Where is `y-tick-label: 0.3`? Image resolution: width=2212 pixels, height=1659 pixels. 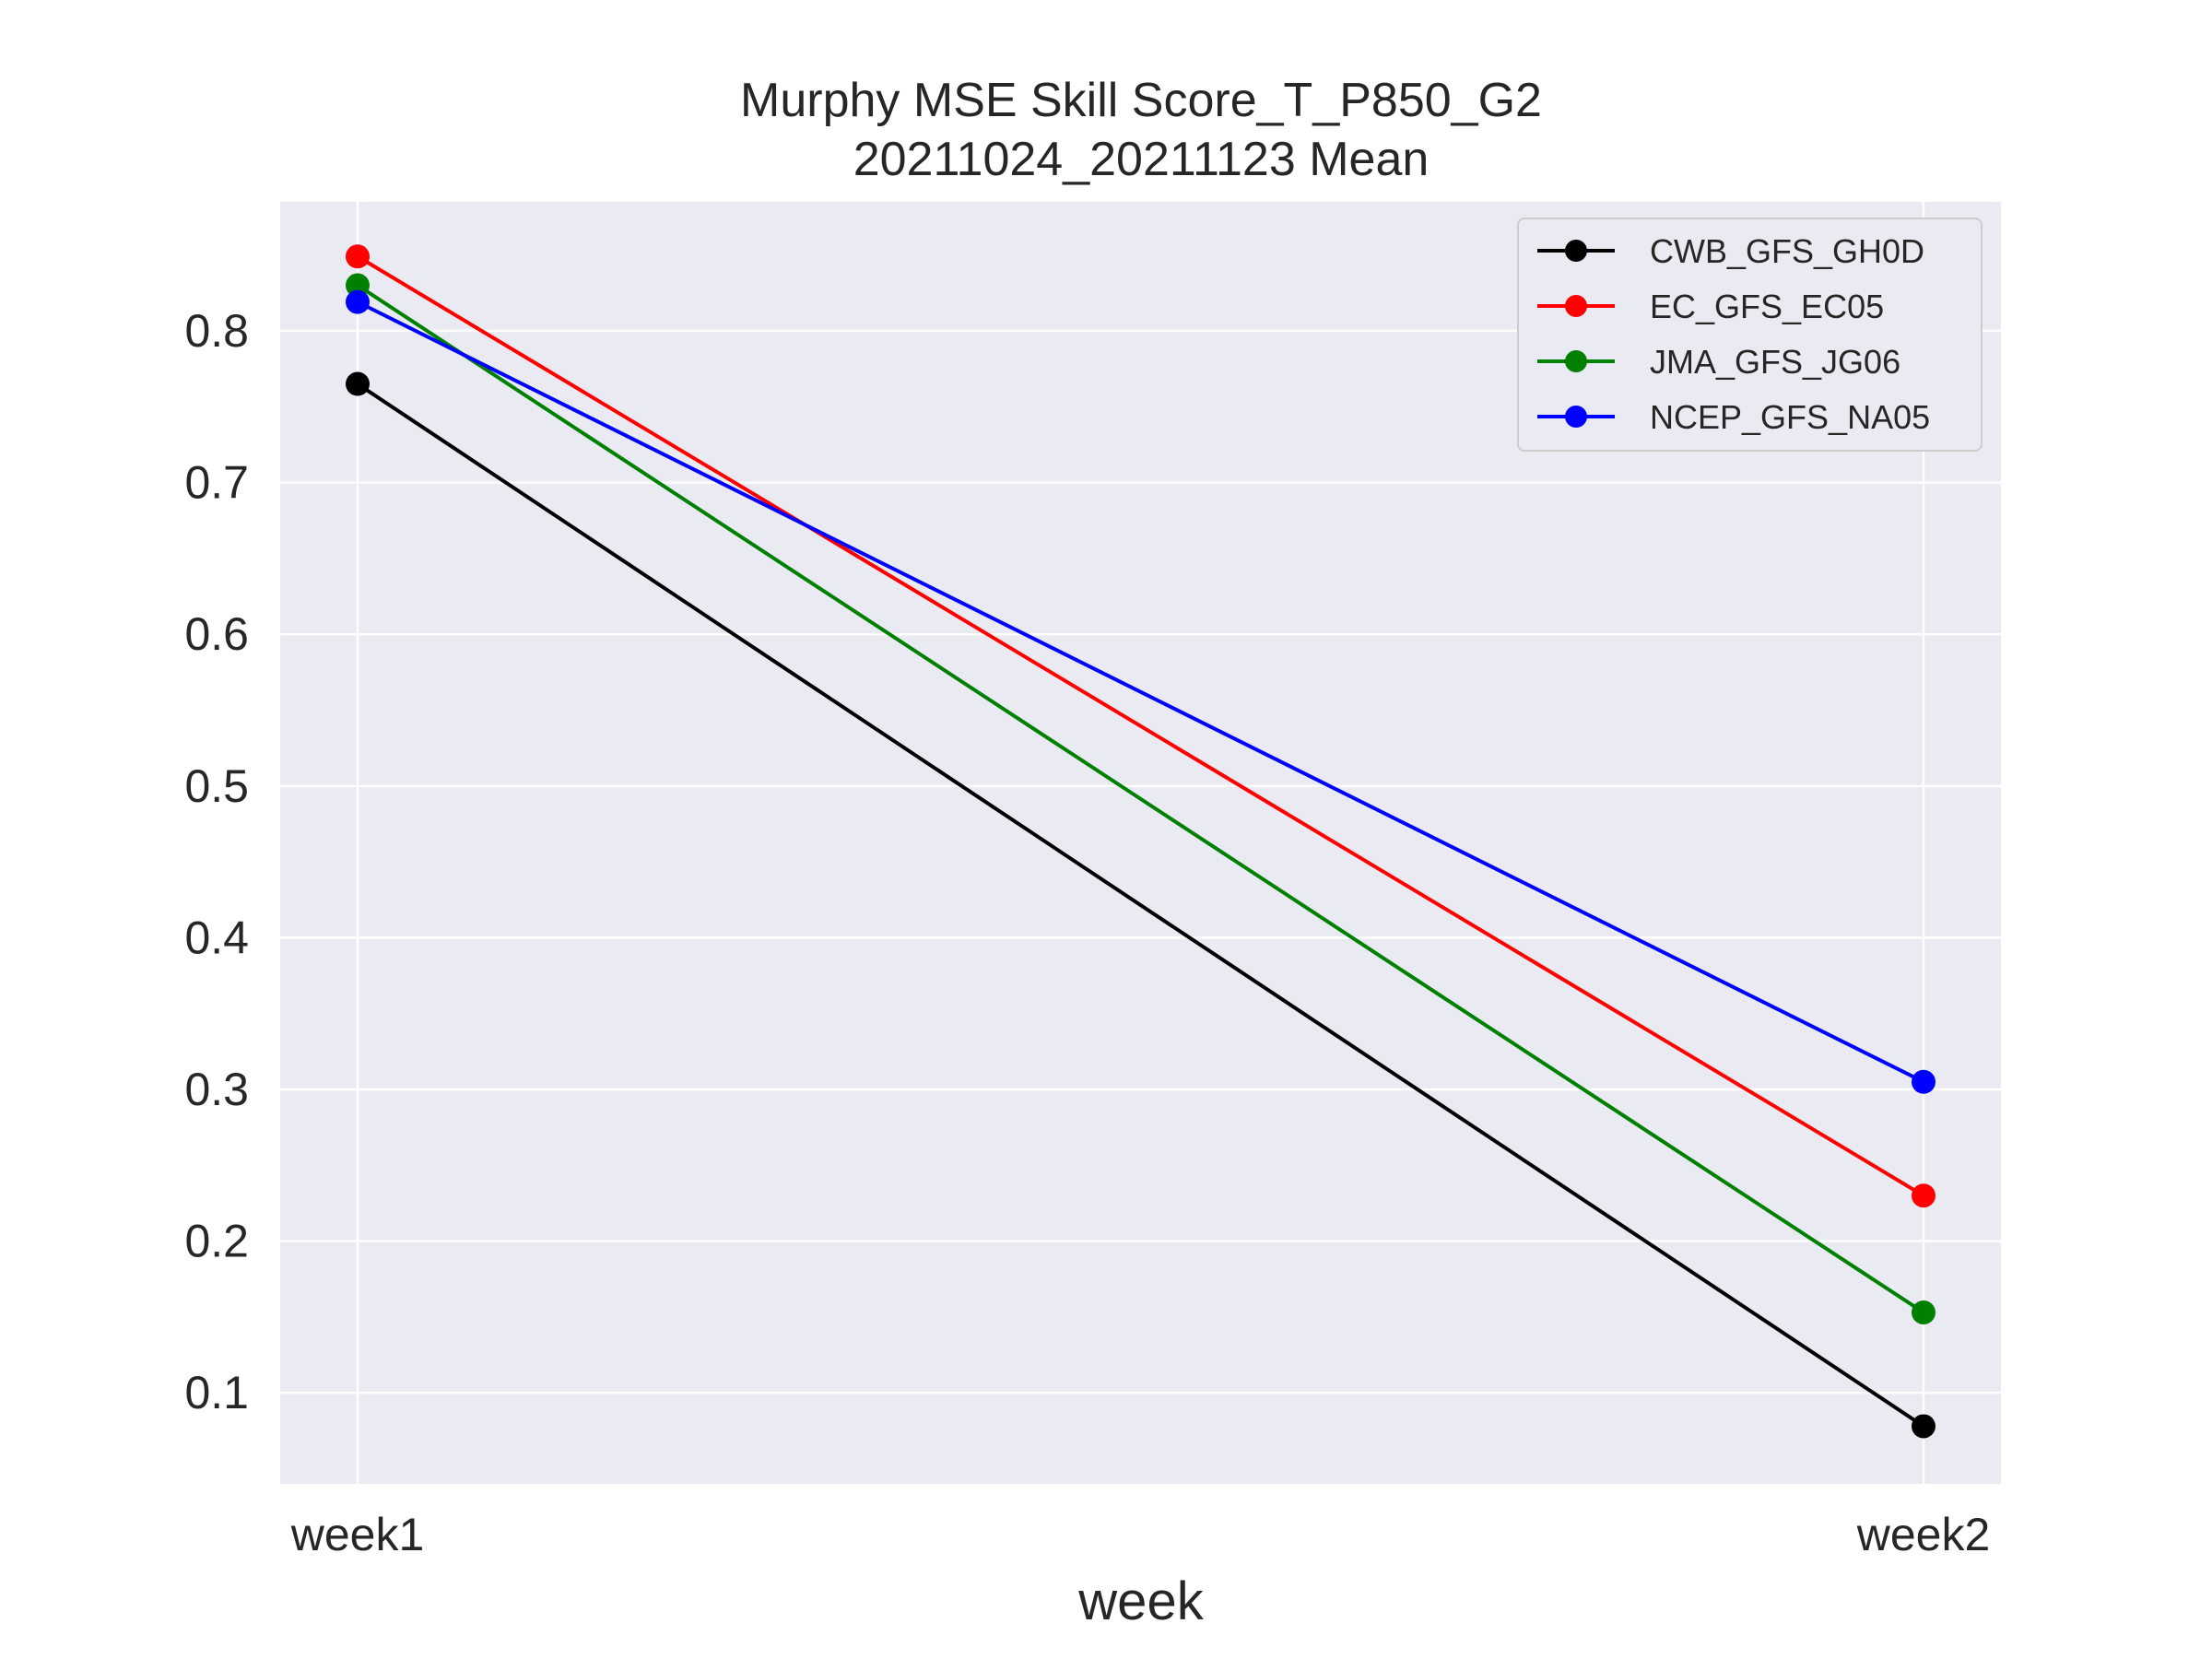 y-tick-label: 0.3 is located at coordinates (216, 1089).